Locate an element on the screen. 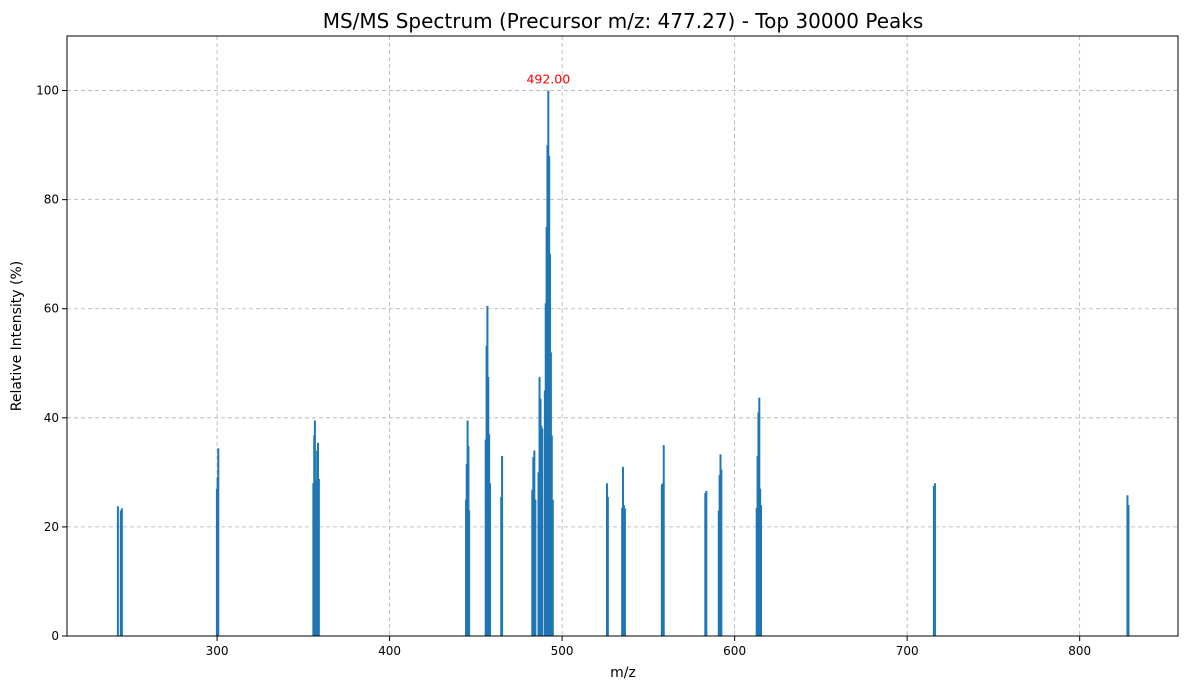  x-tick-label: 700 is located at coordinates (907, 651).